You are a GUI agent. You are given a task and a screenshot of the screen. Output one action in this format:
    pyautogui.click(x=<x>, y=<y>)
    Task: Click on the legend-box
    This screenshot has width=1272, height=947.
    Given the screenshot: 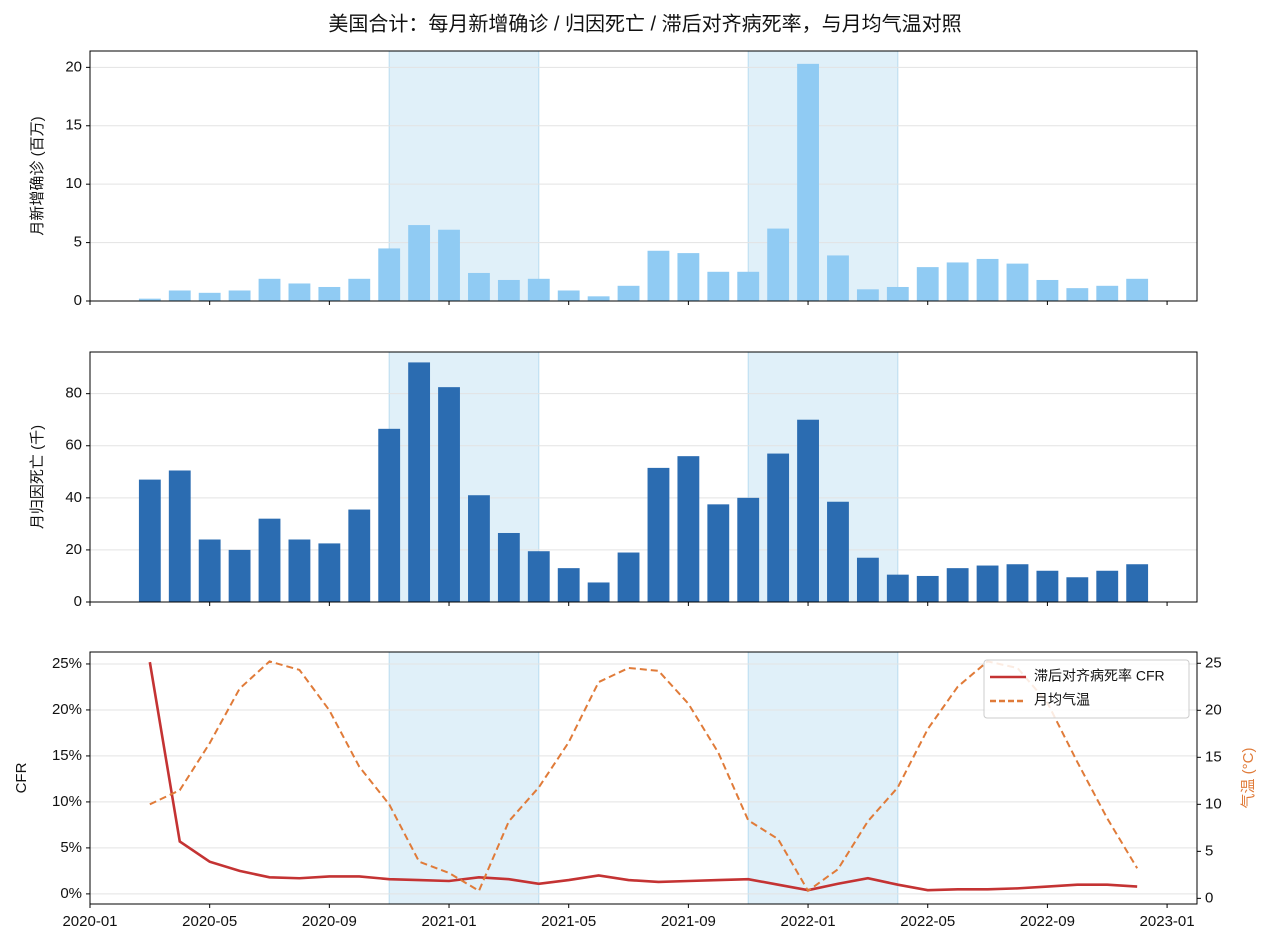 What is the action you would take?
    pyautogui.click(x=1086, y=689)
    